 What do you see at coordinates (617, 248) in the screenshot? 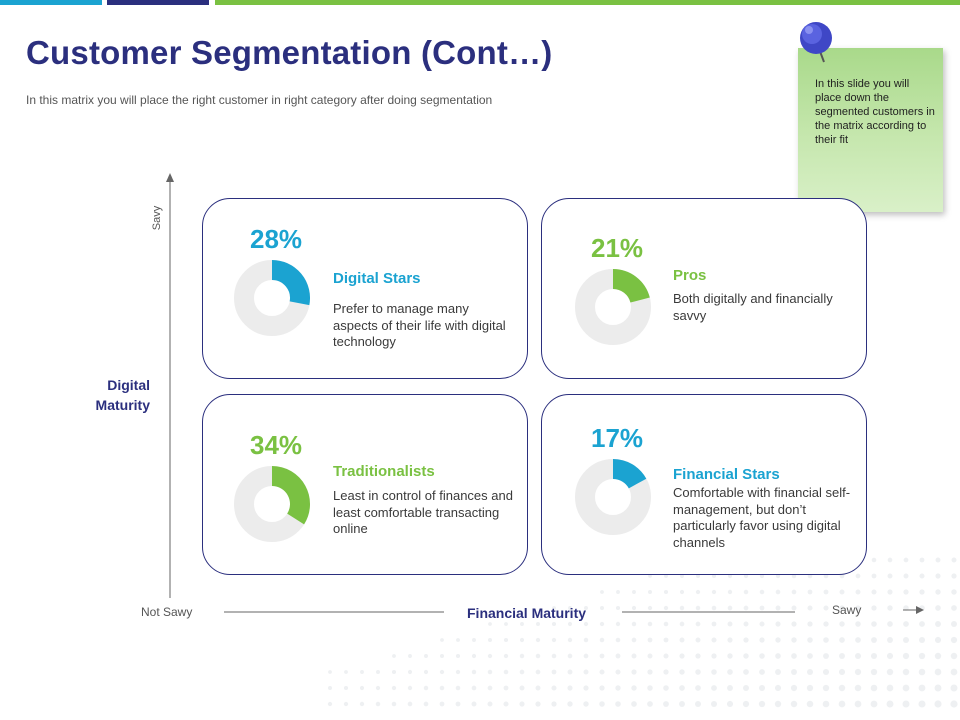
I see `segment-percent: 21%` at bounding box center [617, 248].